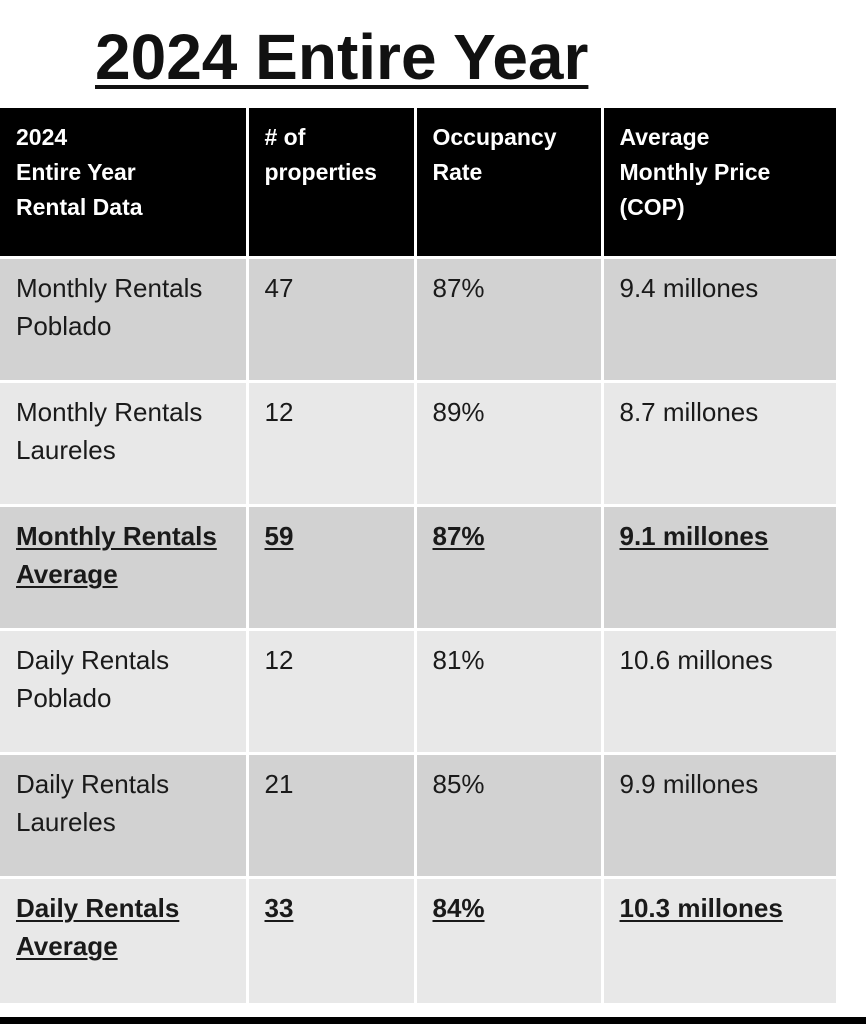 The height and width of the screenshot is (1024, 866). What do you see at coordinates (719, 568) in the screenshot?
I see `cell-price: 9.1 millones` at bounding box center [719, 568].